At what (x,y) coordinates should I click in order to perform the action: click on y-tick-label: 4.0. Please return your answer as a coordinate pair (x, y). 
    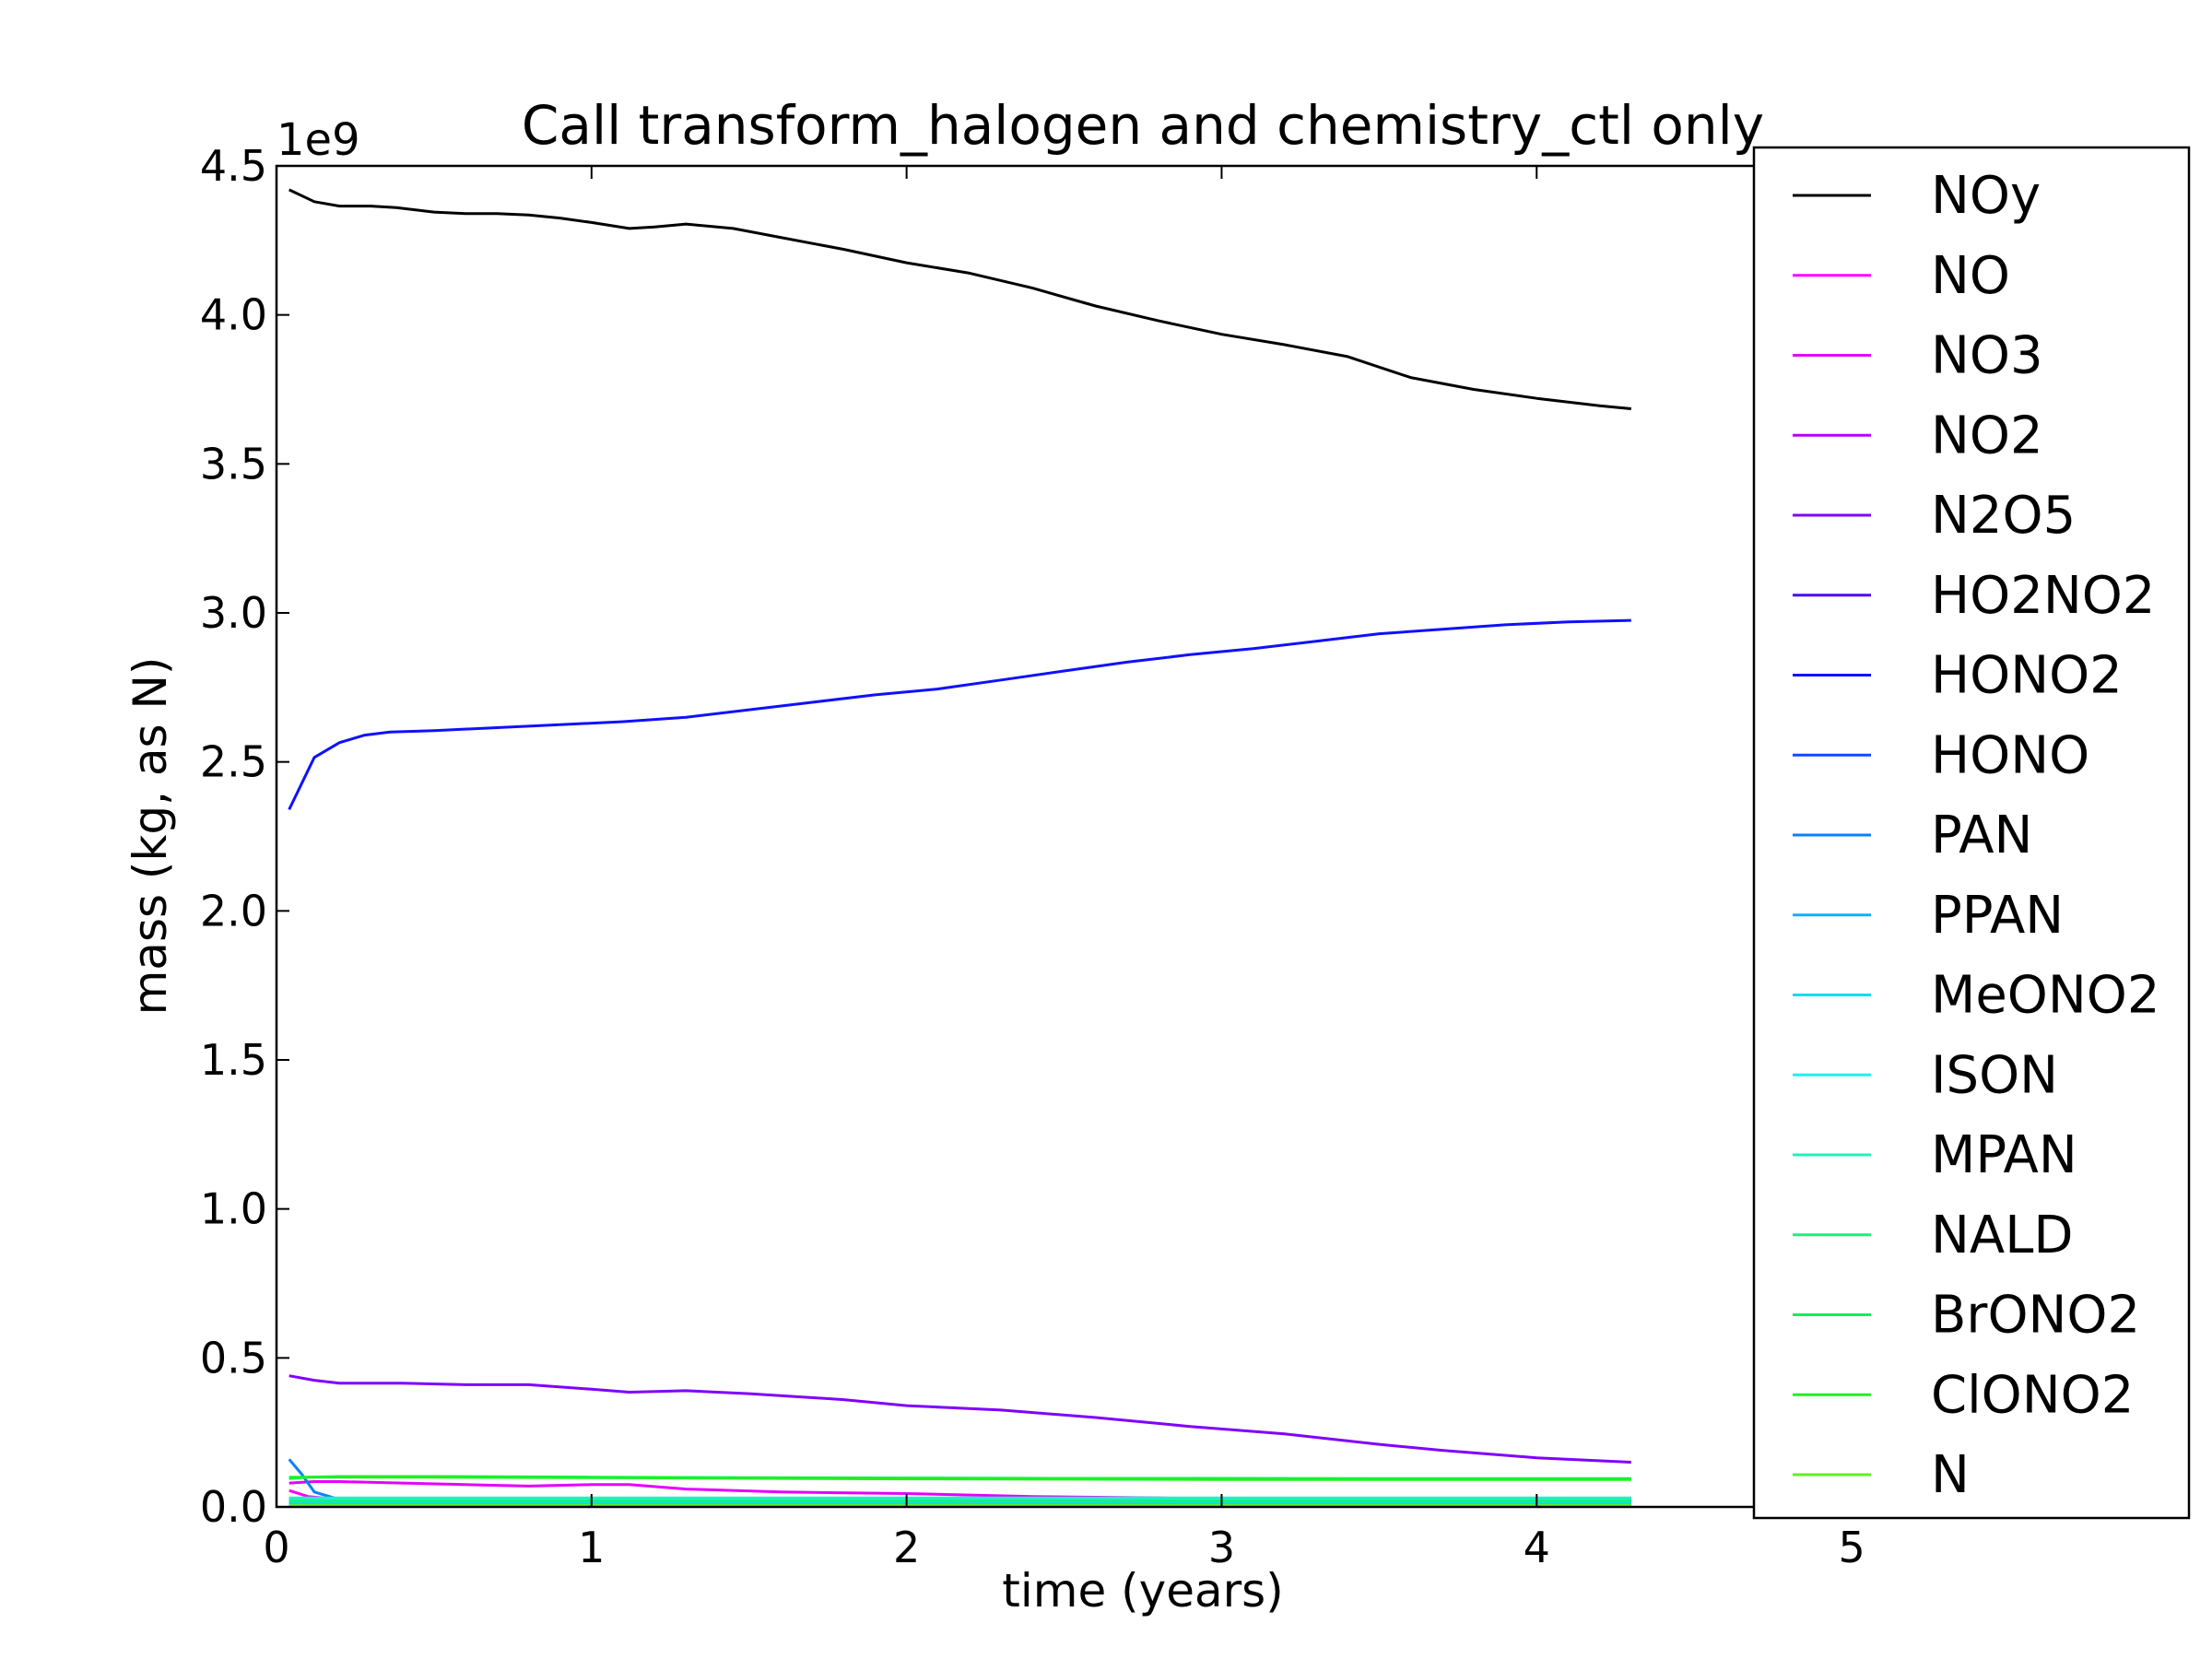
    Looking at the image, I should click on (233, 315).